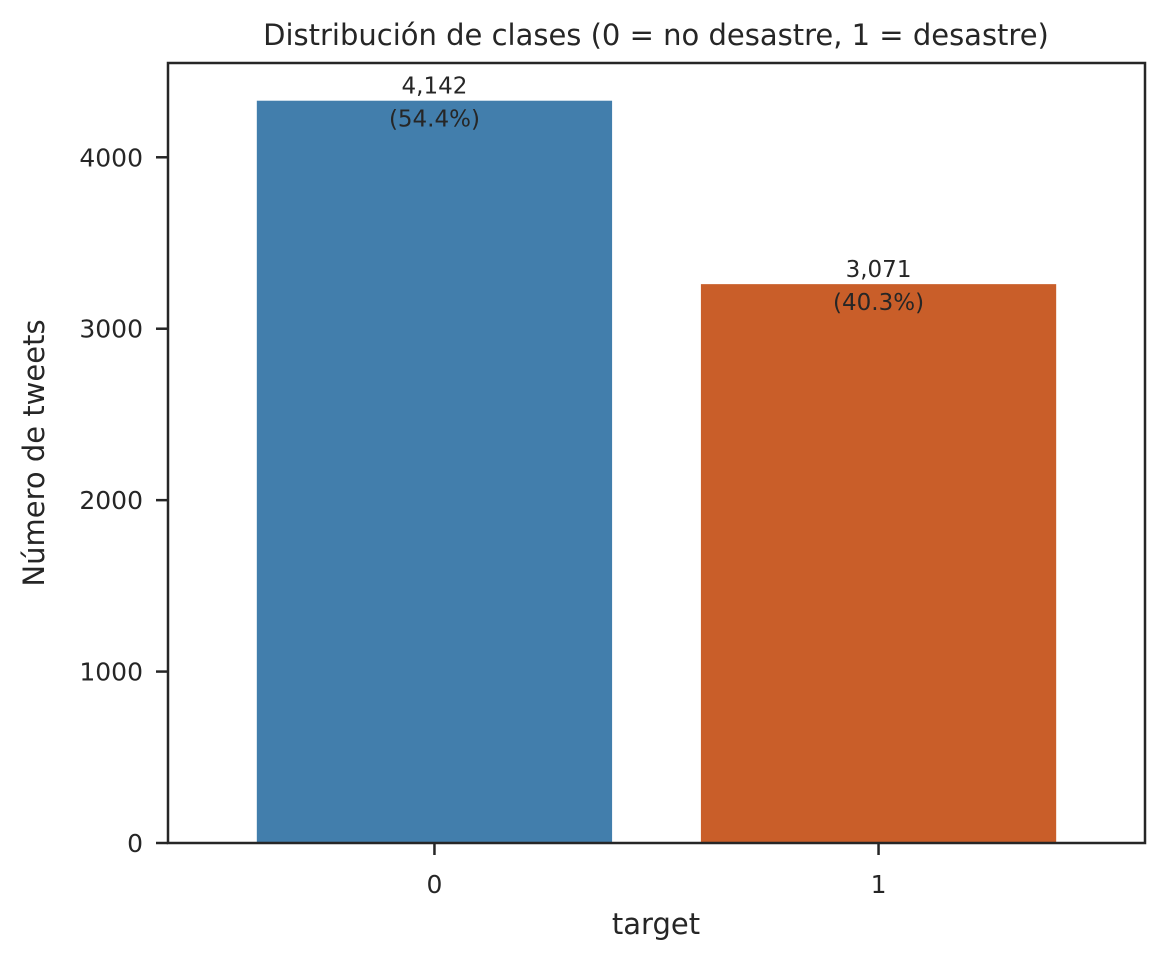 This screenshot has width=1165, height=962. I want to click on y-tick-label-1000: 1000, so click(111, 672).